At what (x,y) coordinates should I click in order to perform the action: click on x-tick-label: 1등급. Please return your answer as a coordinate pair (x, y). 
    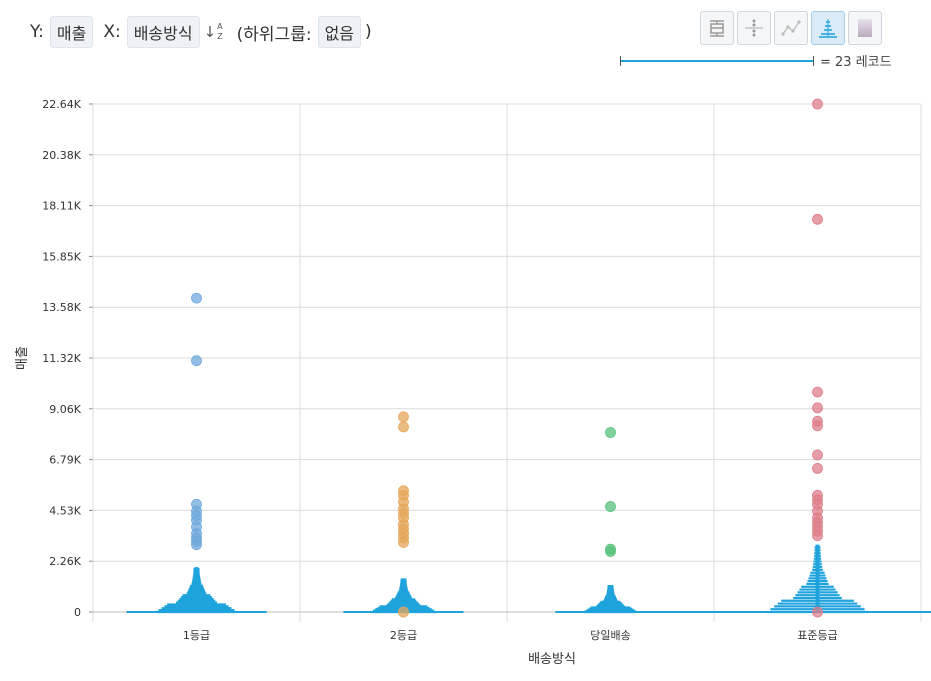
    Looking at the image, I should click on (196, 635).